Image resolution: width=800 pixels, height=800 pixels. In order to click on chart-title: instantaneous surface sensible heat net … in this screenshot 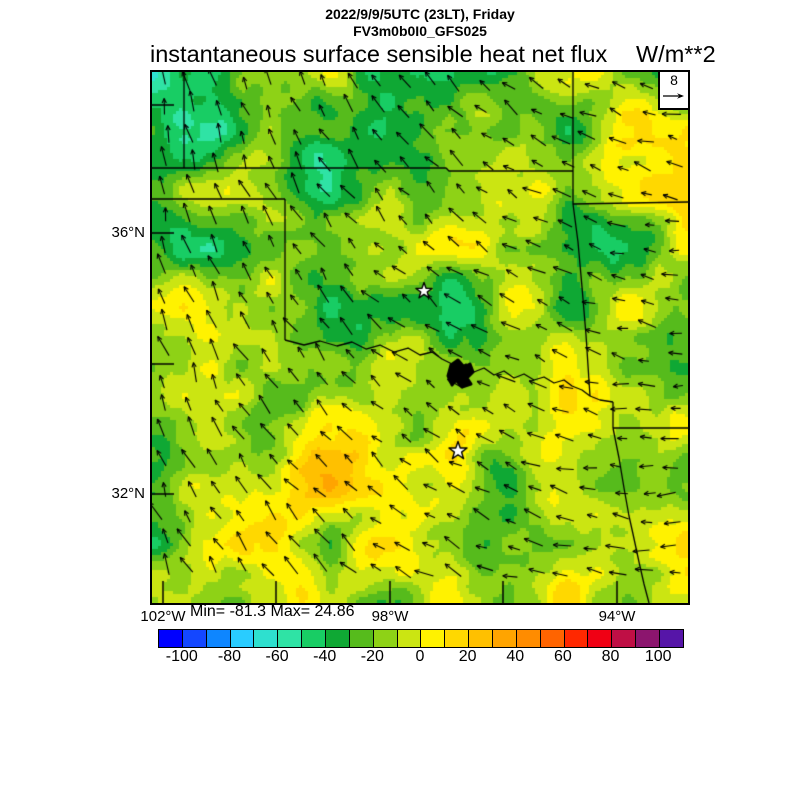, I will do `click(379, 54)`.